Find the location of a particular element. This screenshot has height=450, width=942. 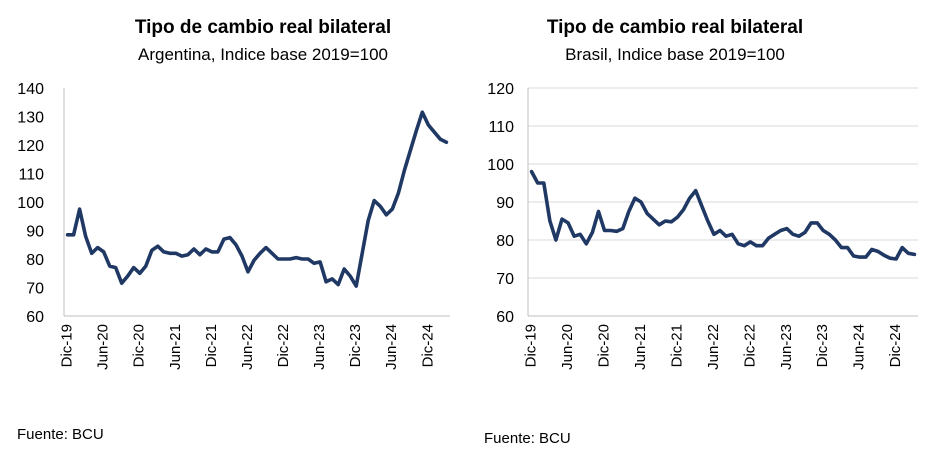

x-tick-label: Jun-22 is located at coordinates (713, 347).